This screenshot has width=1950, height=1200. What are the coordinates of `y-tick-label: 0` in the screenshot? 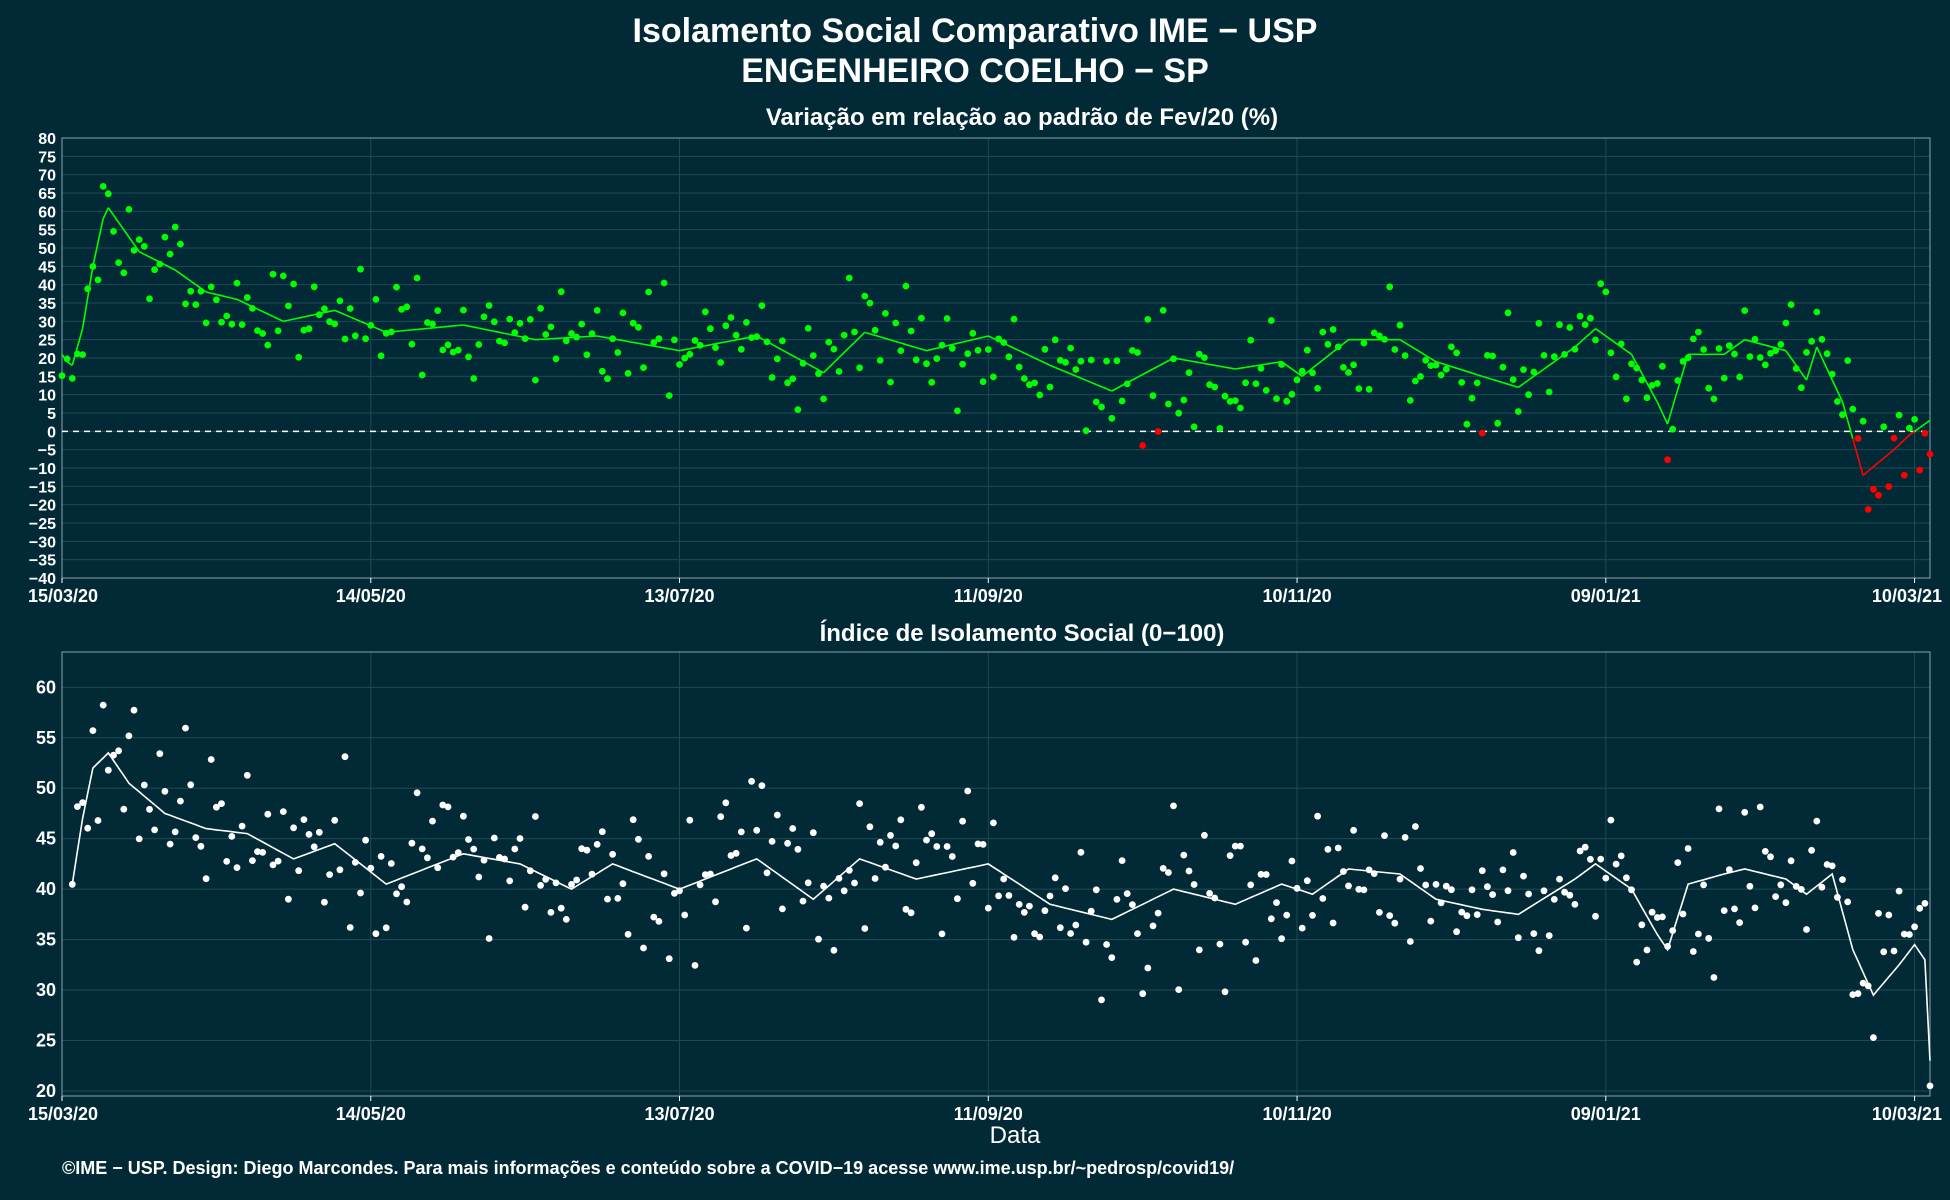 It's located at (51, 432).